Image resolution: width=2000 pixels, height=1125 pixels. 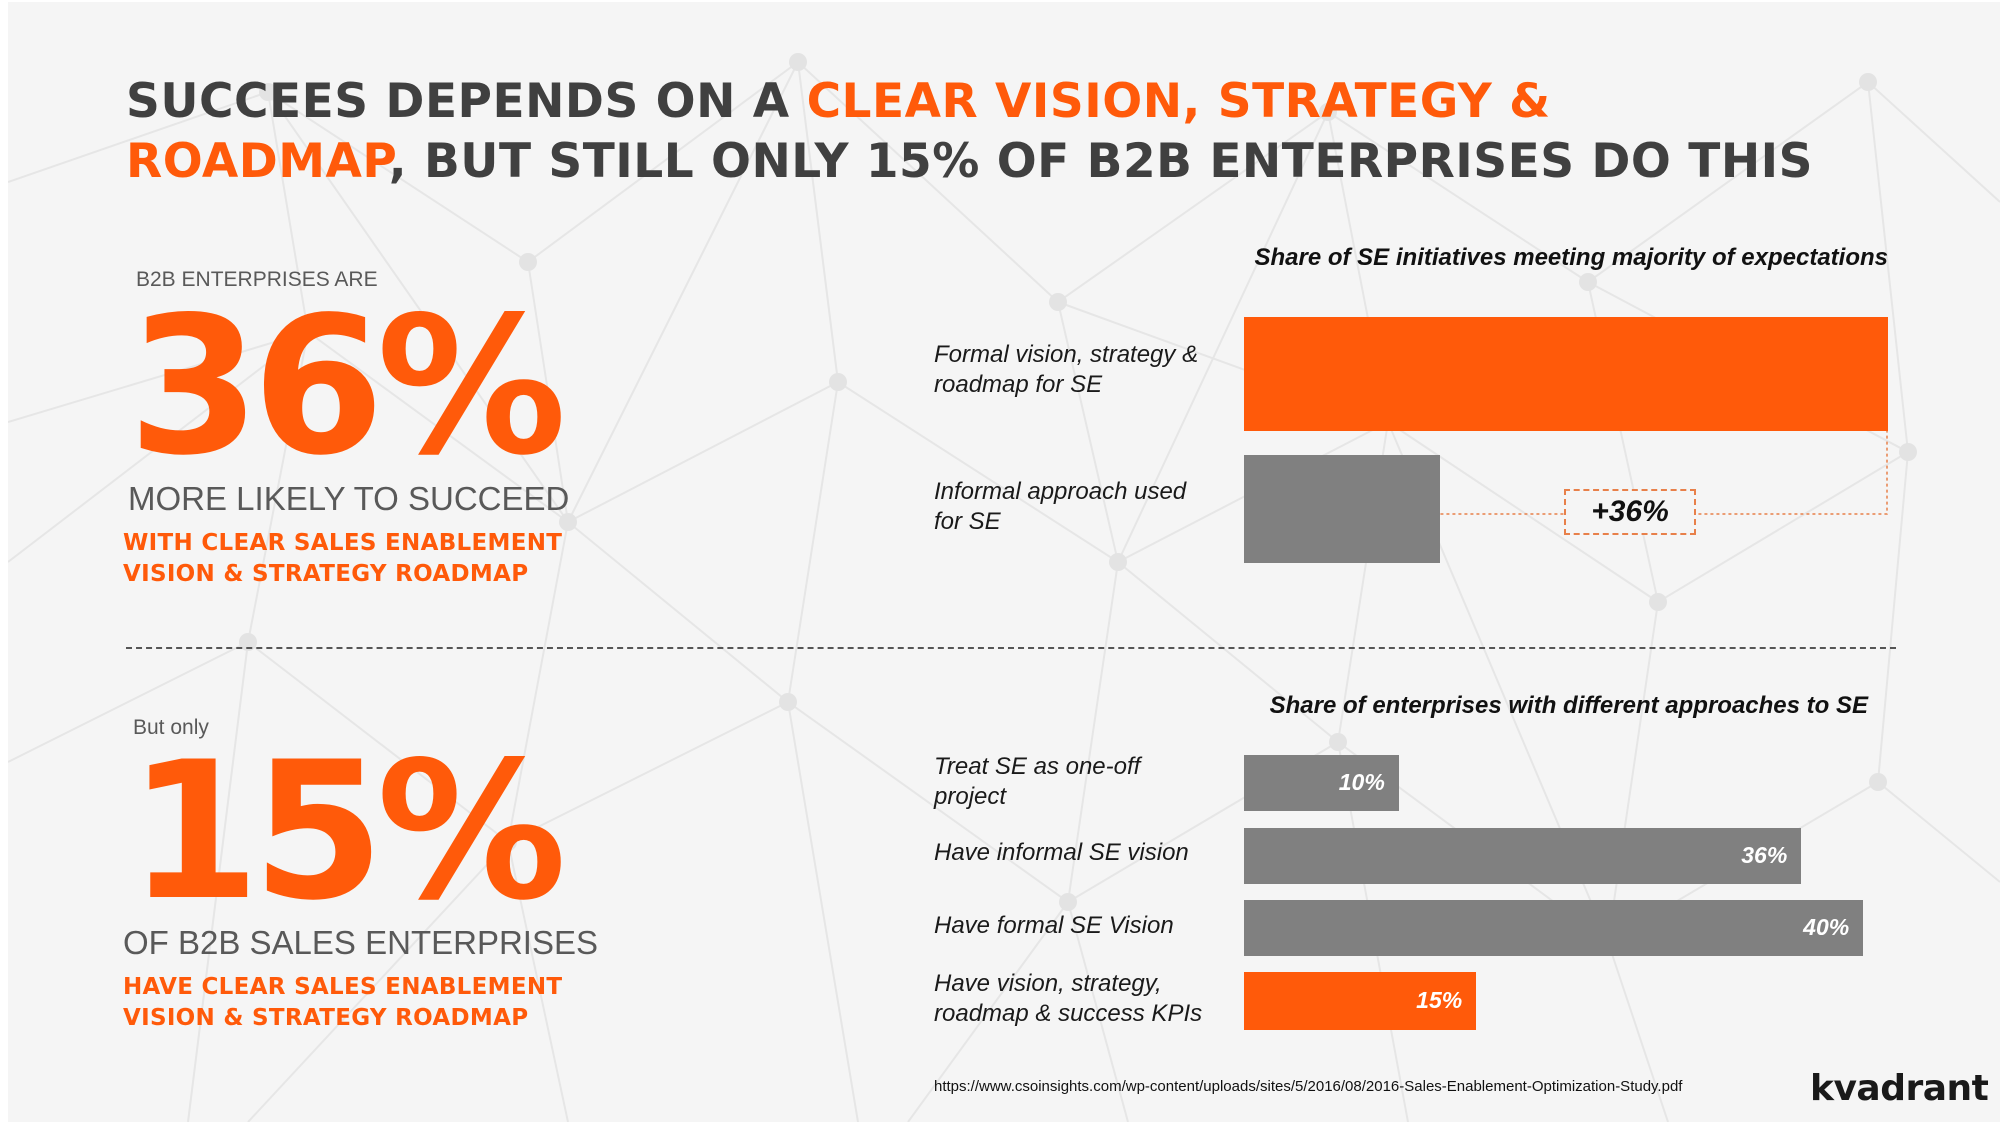 What do you see at coordinates (1066, 370) in the screenshot?
I see `chart1-category-label-0: Formal vision, strategy & roadmap for SE` at bounding box center [1066, 370].